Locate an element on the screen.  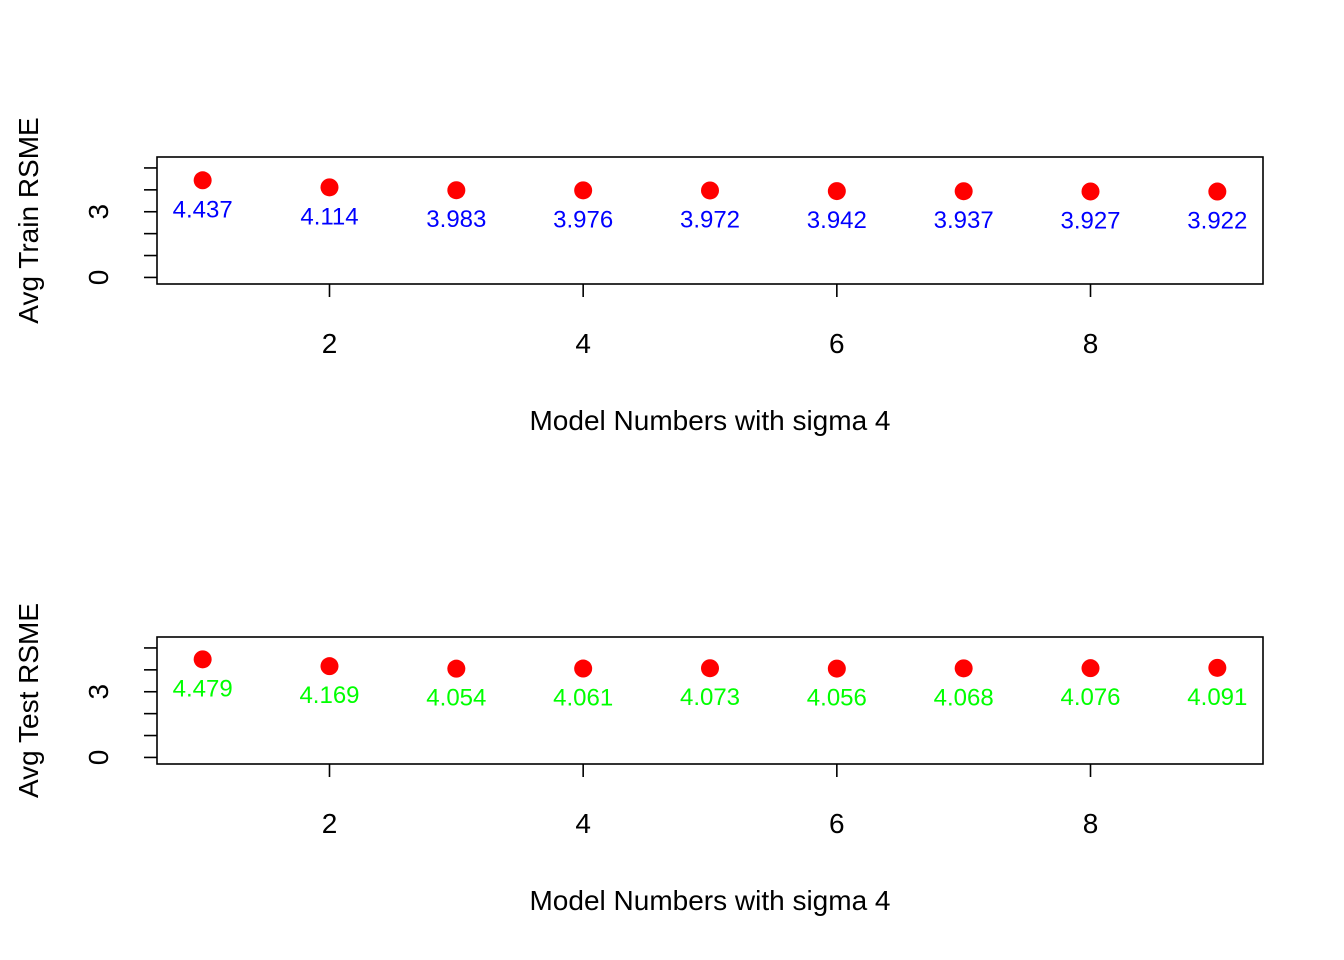
train-x-axis-title: Model Numbers with sigma 4 is located at coordinates (709, 420).